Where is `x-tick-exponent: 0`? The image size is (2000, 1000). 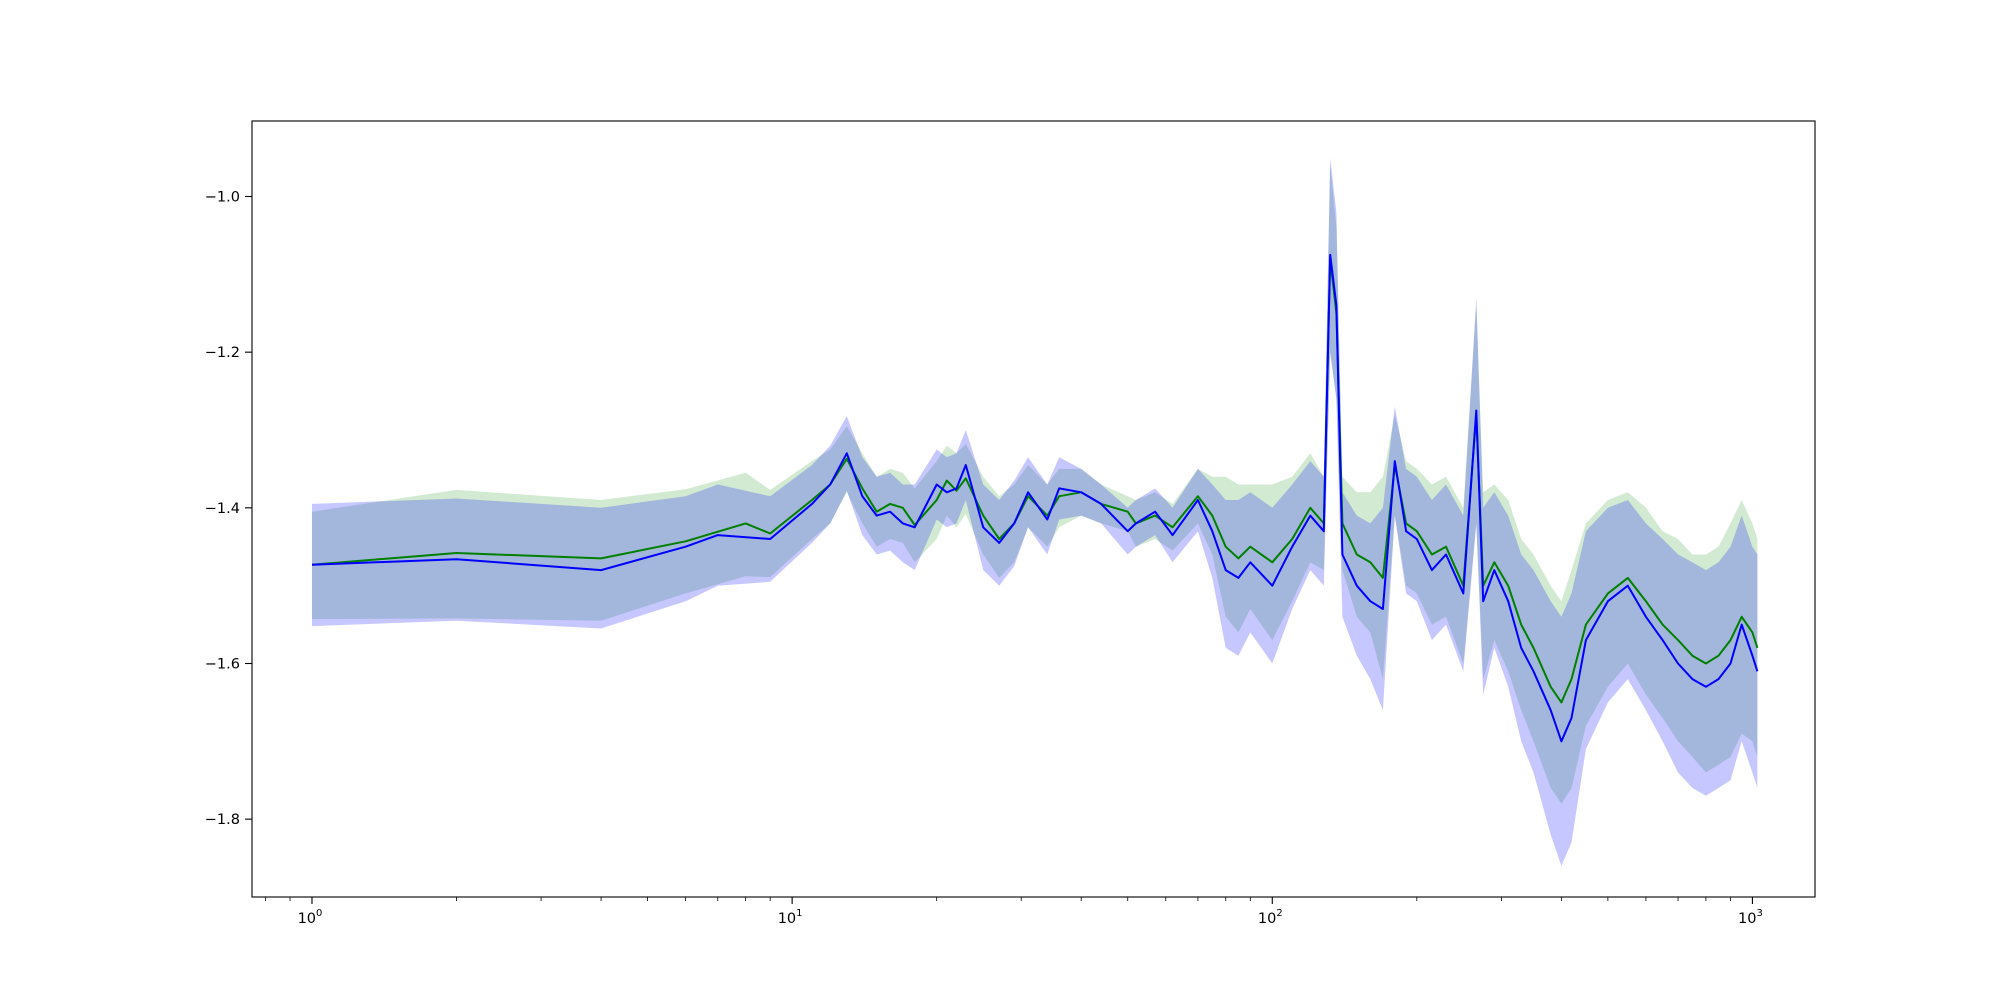 x-tick-exponent: 0 is located at coordinates (319, 913).